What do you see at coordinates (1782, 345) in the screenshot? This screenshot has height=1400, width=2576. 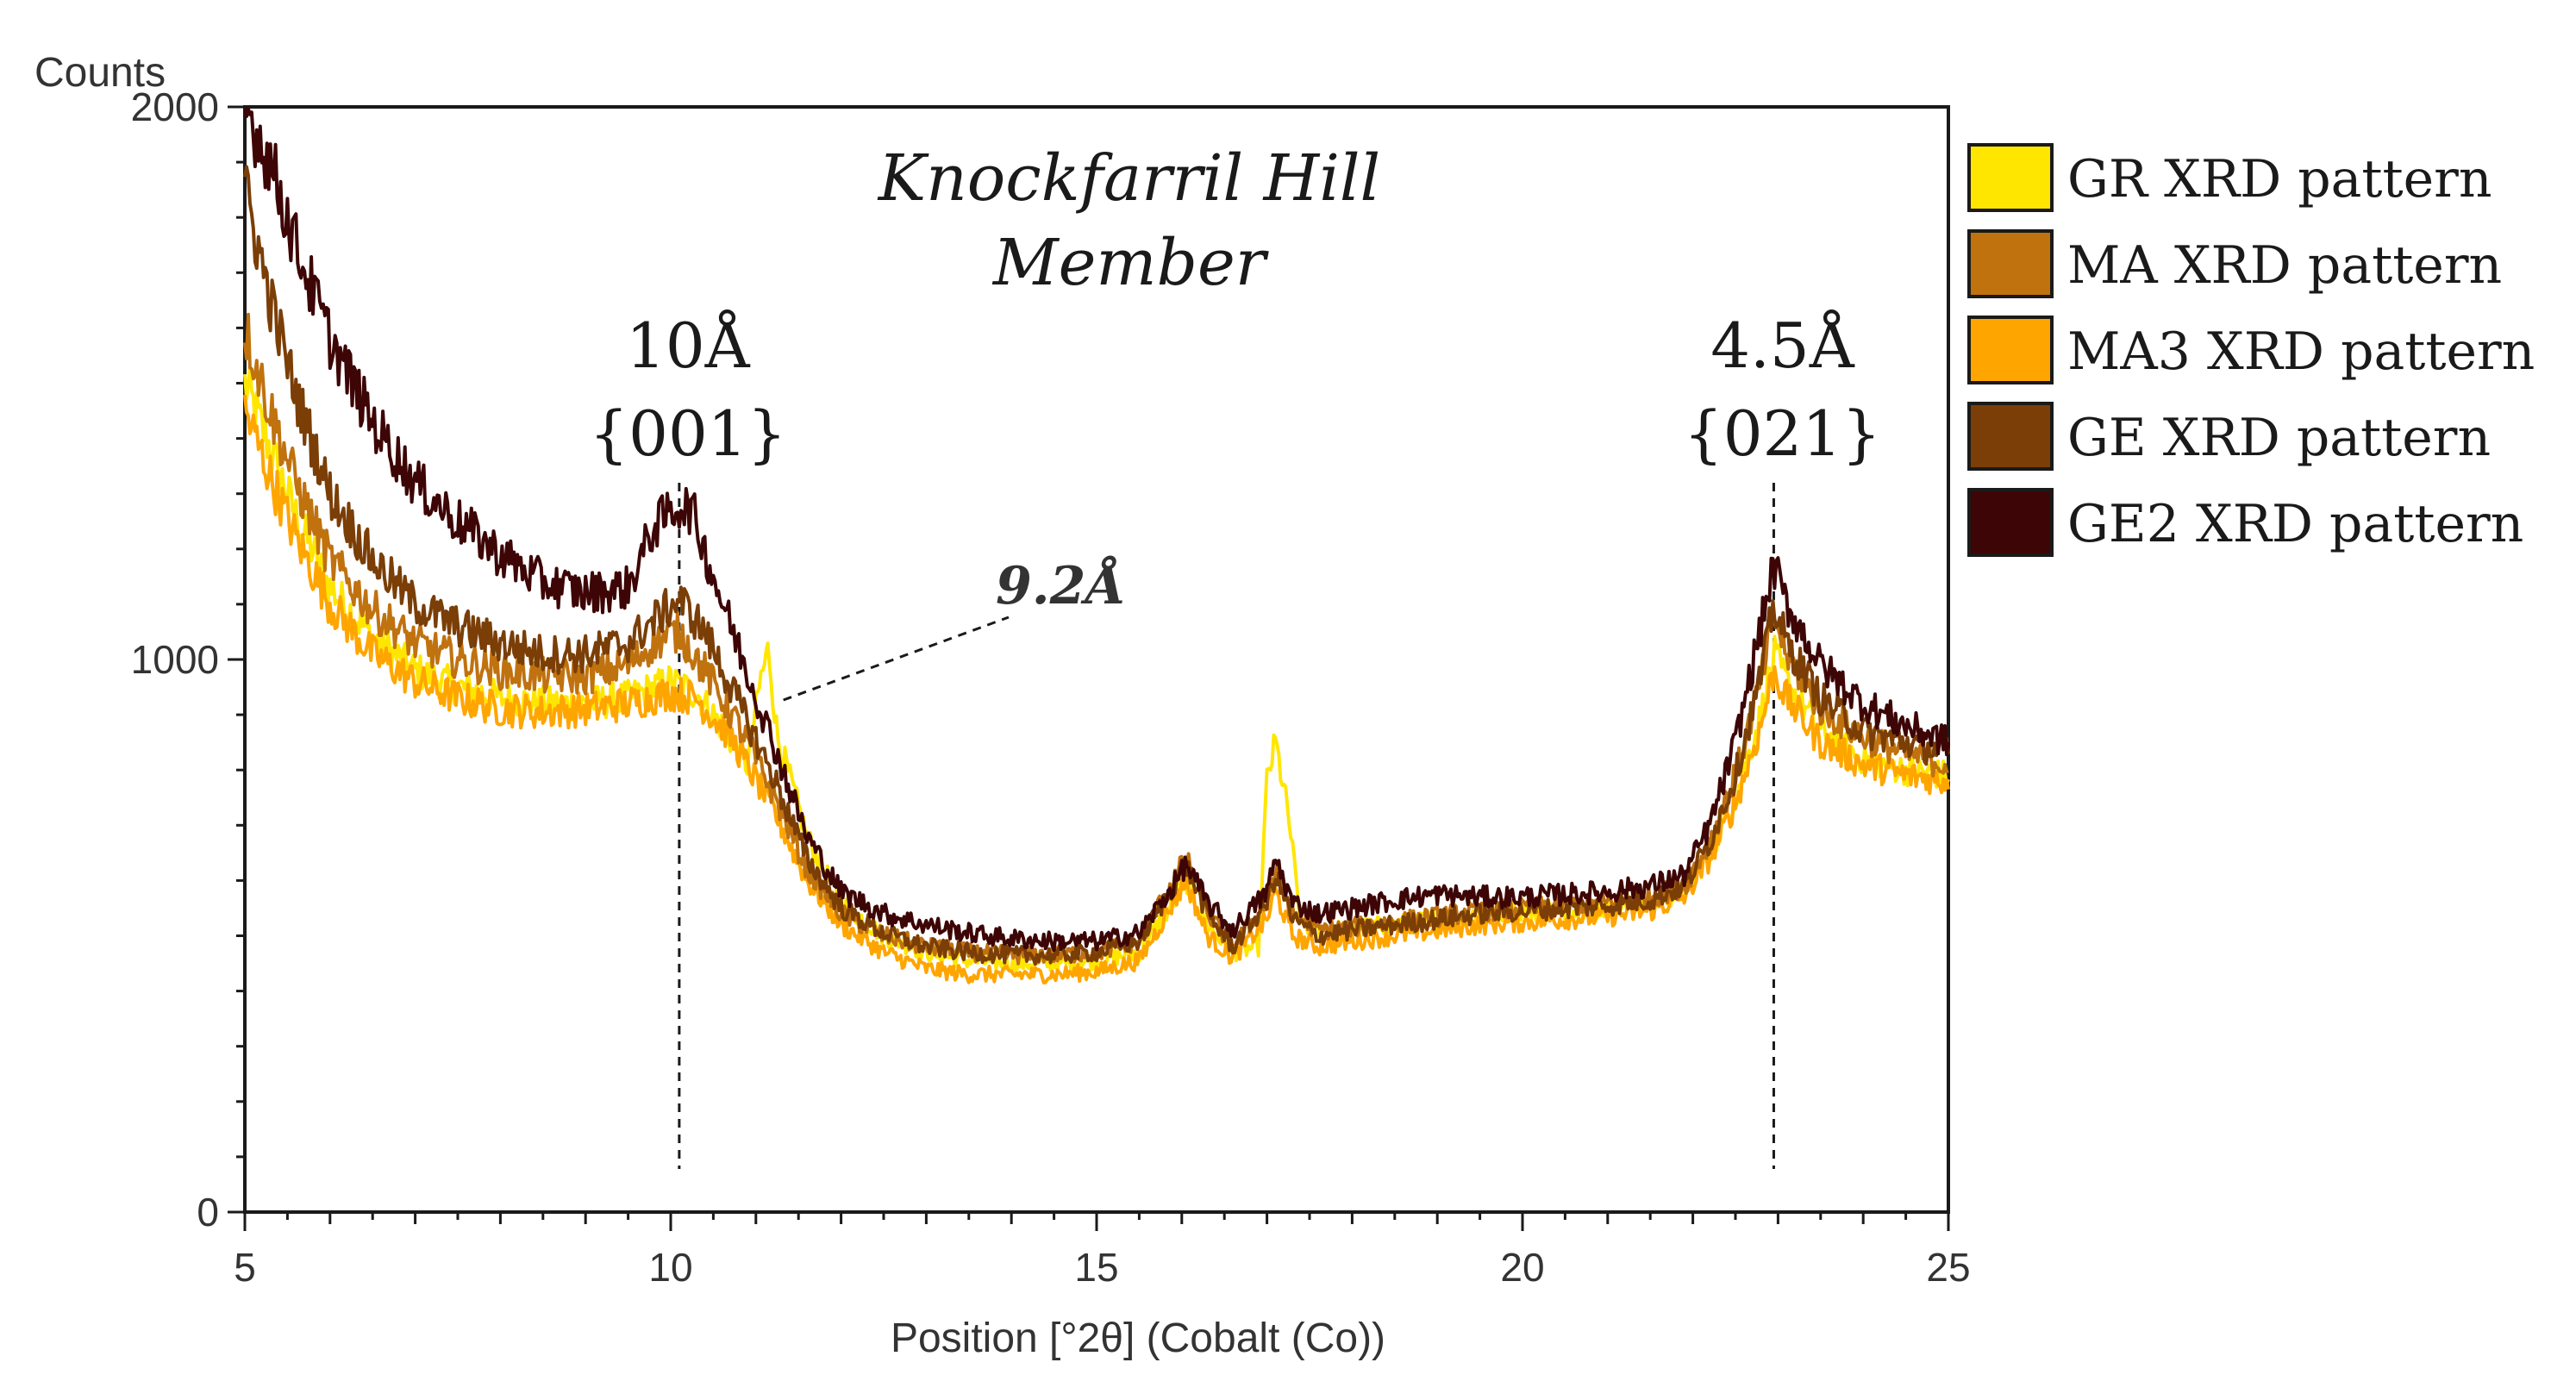 I see `peak-label-spacing: 4.5Å` at bounding box center [1782, 345].